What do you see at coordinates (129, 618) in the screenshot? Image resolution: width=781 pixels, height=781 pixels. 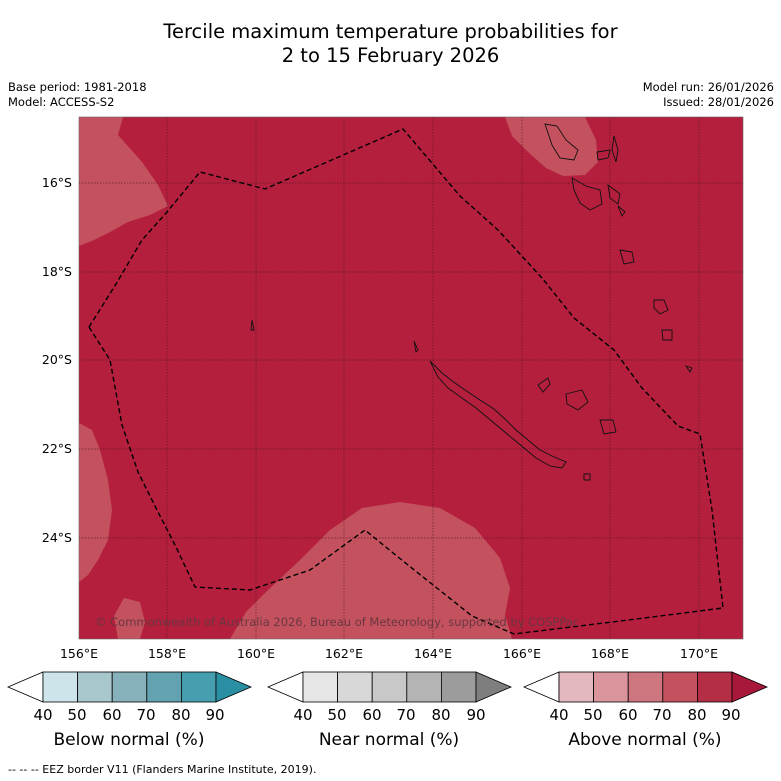 I see `region-above-70-80-southwest` at bounding box center [129, 618].